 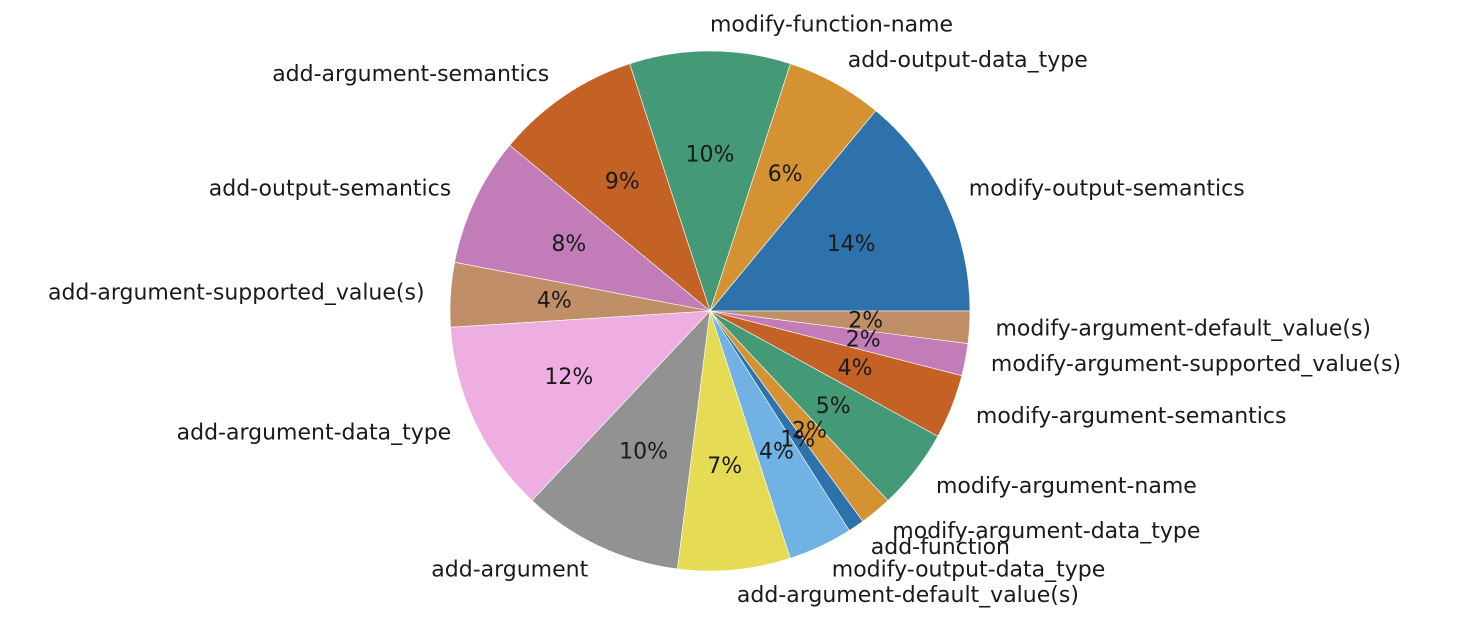 I want to click on pie-category-label: modify-argument-semantics, so click(x=1131, y=416).